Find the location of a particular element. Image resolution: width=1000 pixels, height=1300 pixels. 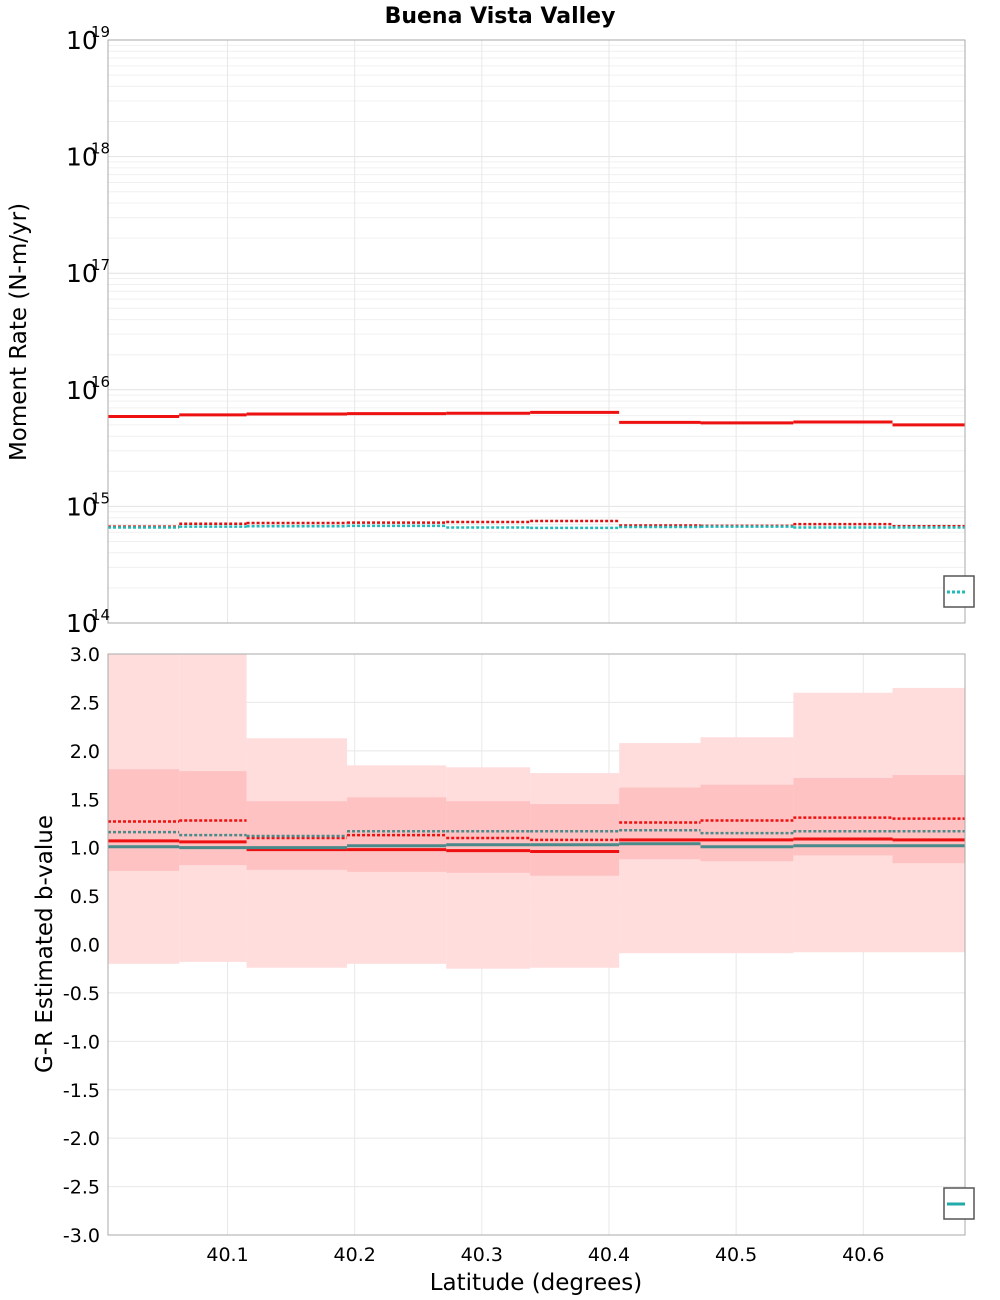

y-tick-exponent: 18 is located at coordinates (100, 149).